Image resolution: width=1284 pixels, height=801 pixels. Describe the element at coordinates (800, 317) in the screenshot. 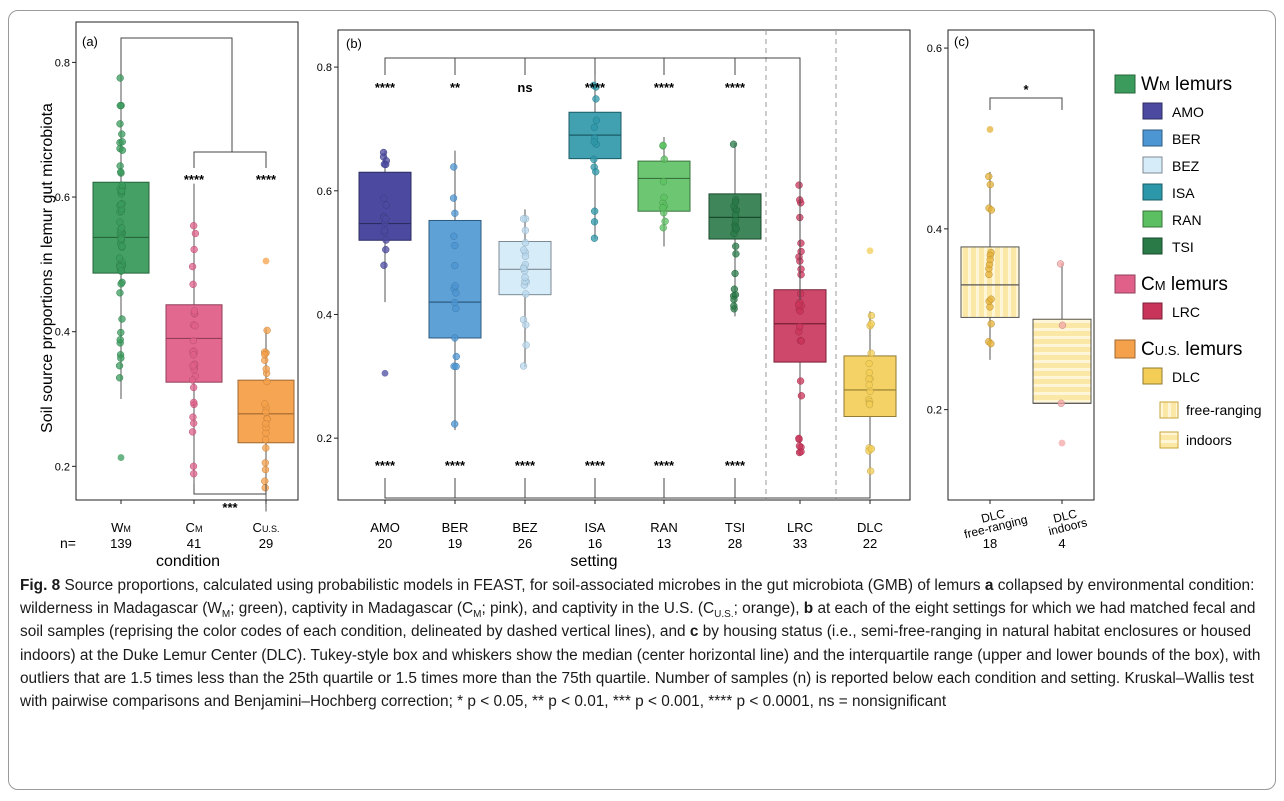

I see `panel-b-box-LRC` at that location.